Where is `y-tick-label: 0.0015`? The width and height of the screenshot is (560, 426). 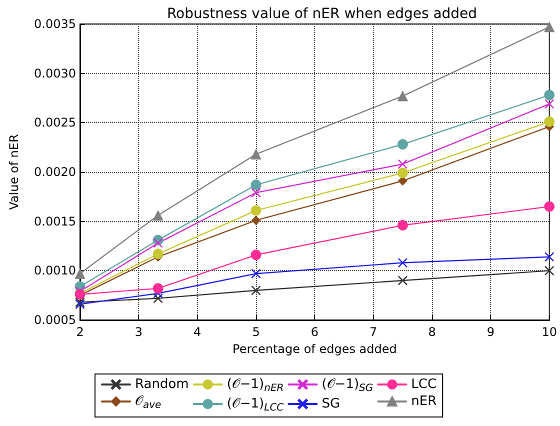
y-tick-label: 0.0015 is located at coordinates (55, 221).